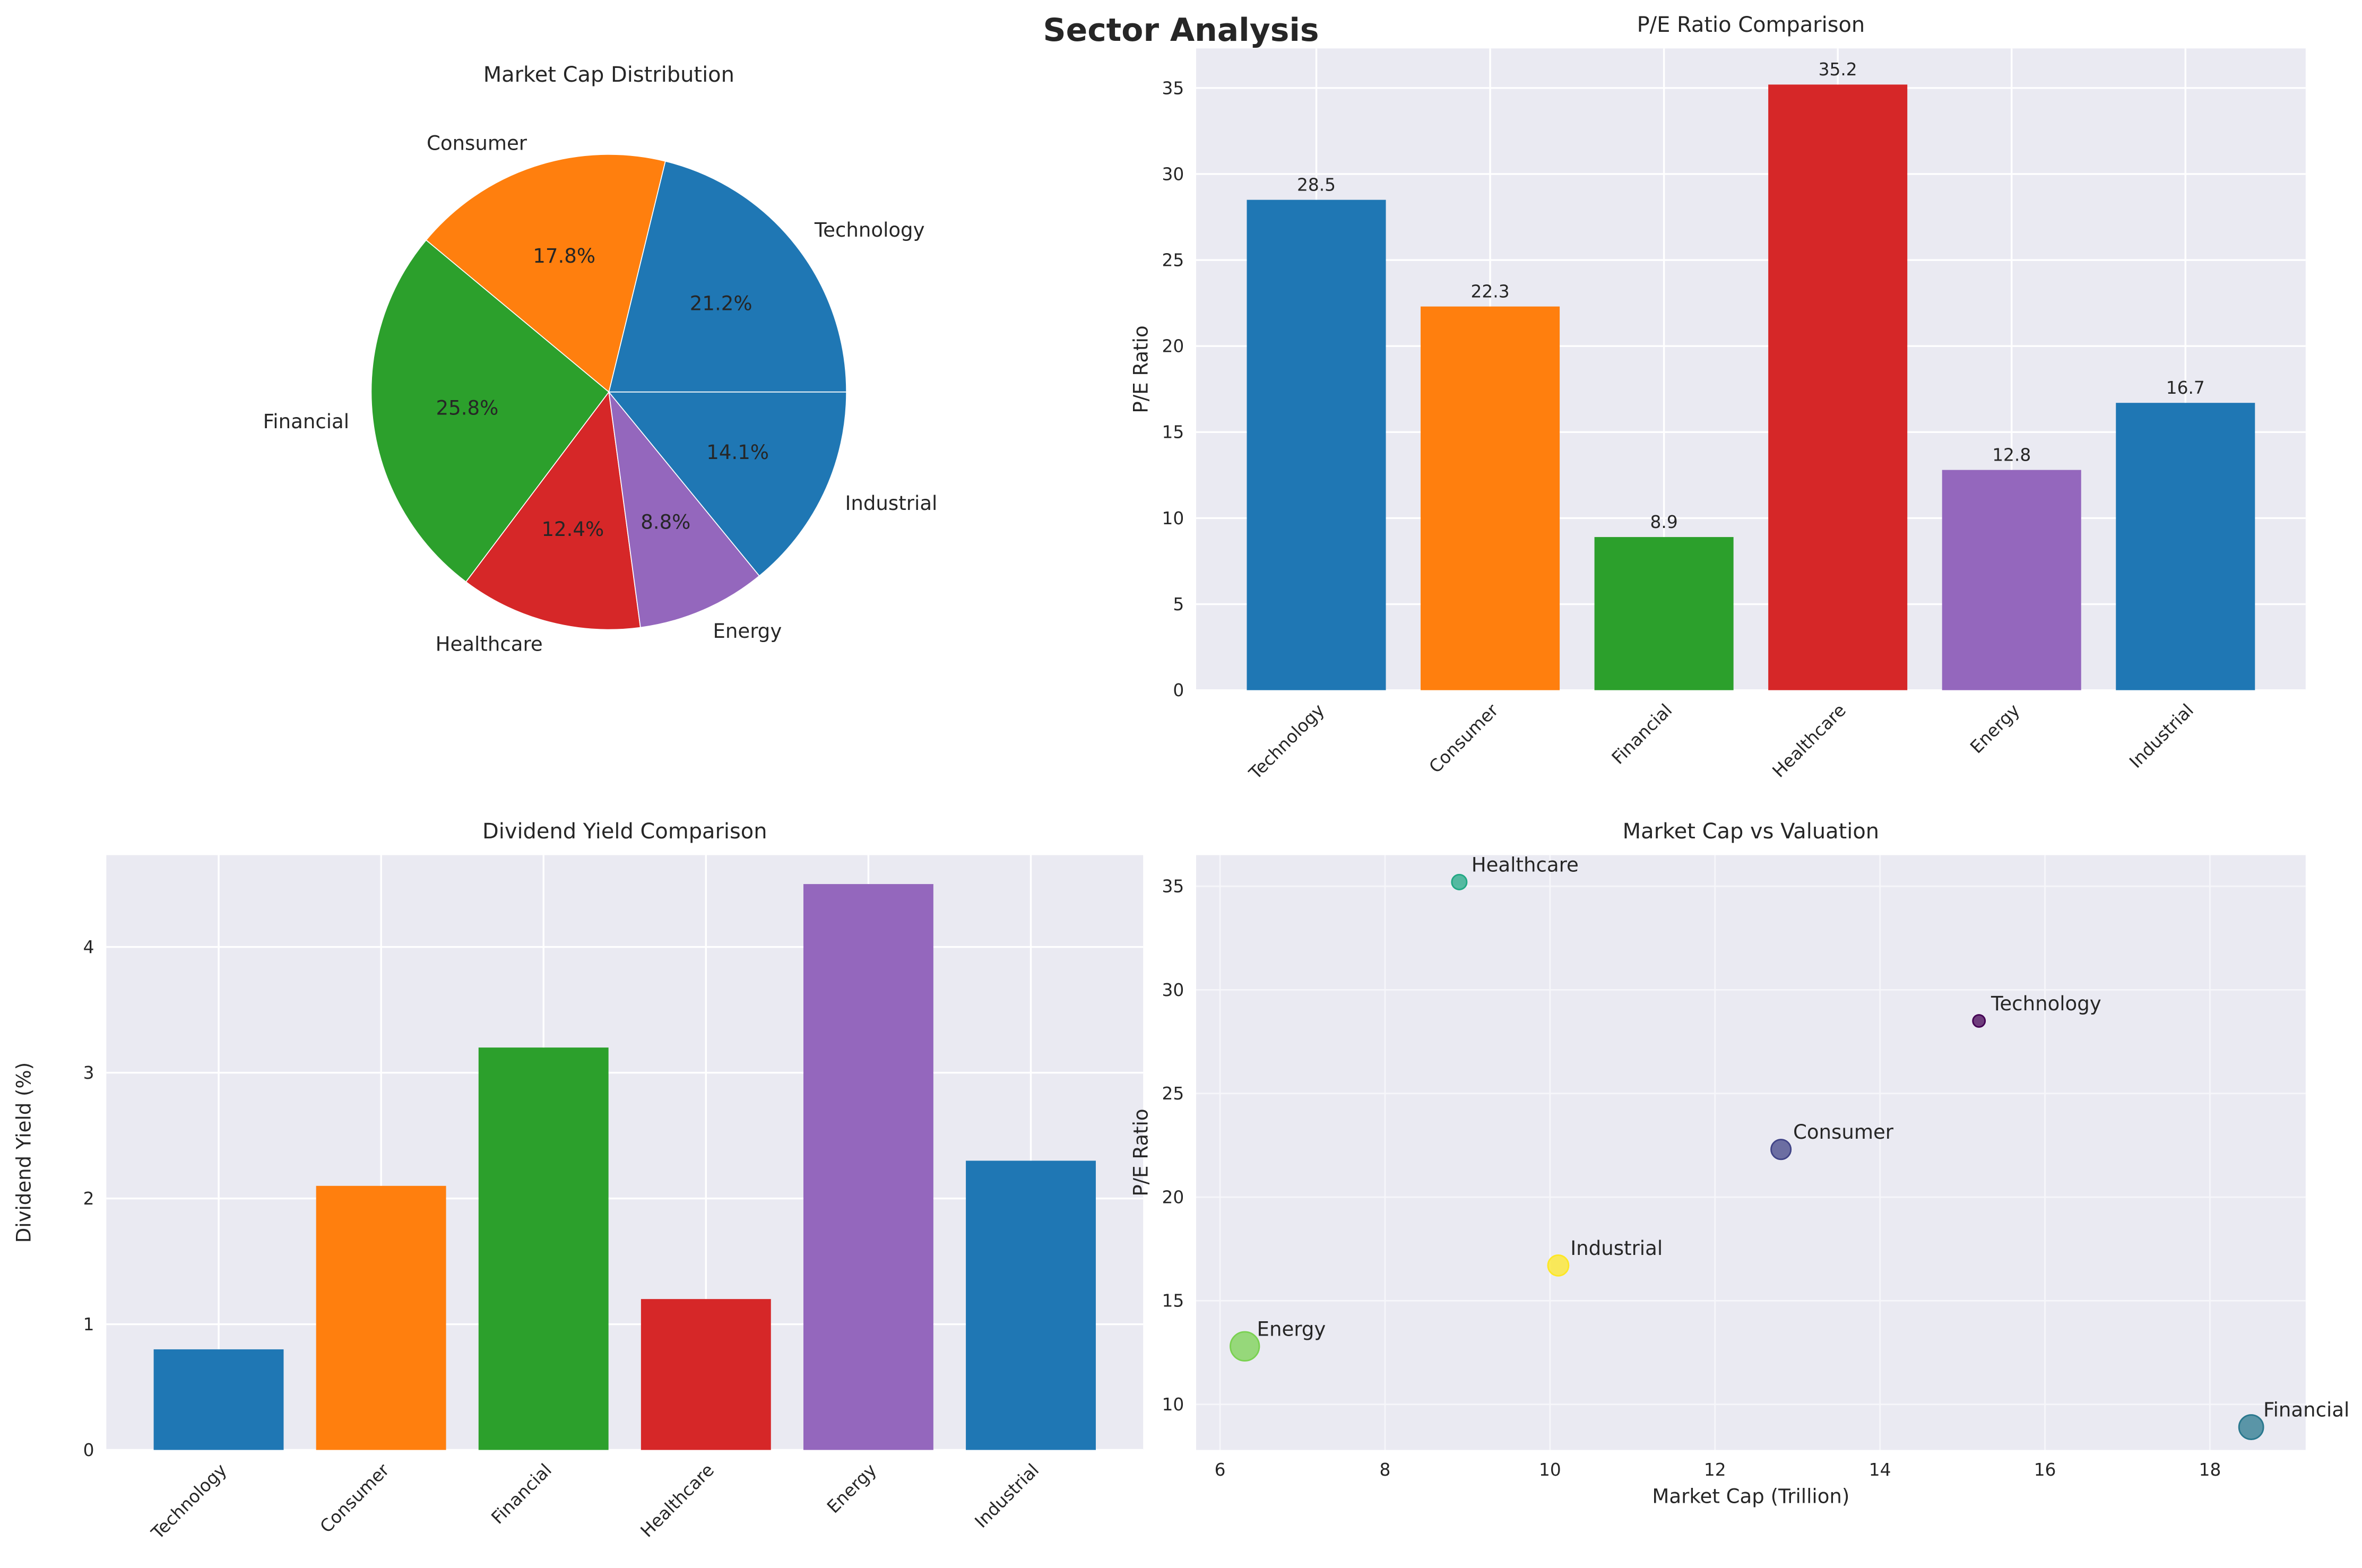 This screenshot has height=1568, width=2362. Describe the element at coordinates (1558, 1265) in the screenshot. I see `point-industrial` at that location.